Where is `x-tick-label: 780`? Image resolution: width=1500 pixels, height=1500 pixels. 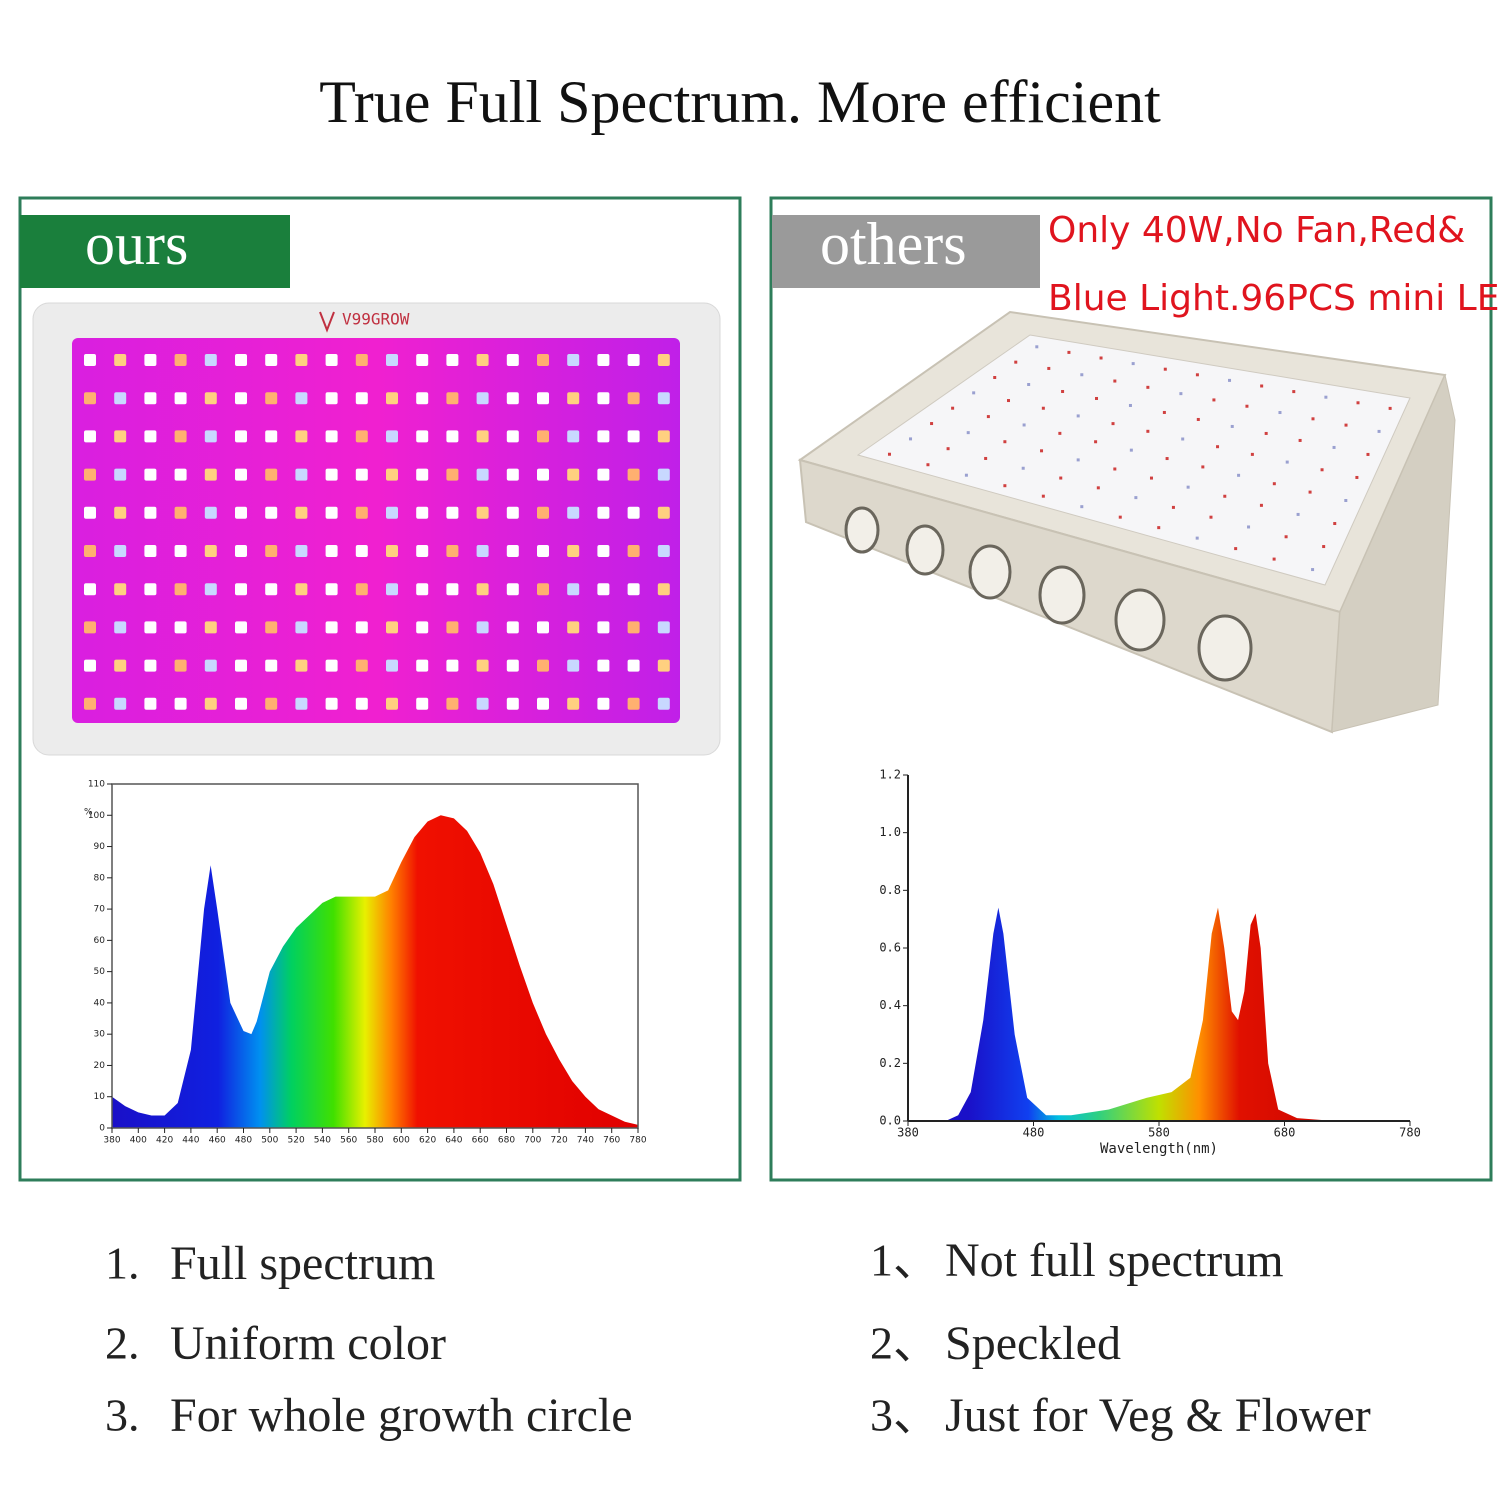 x-tick-label: 780 is located at coordinates (1410, 1133).